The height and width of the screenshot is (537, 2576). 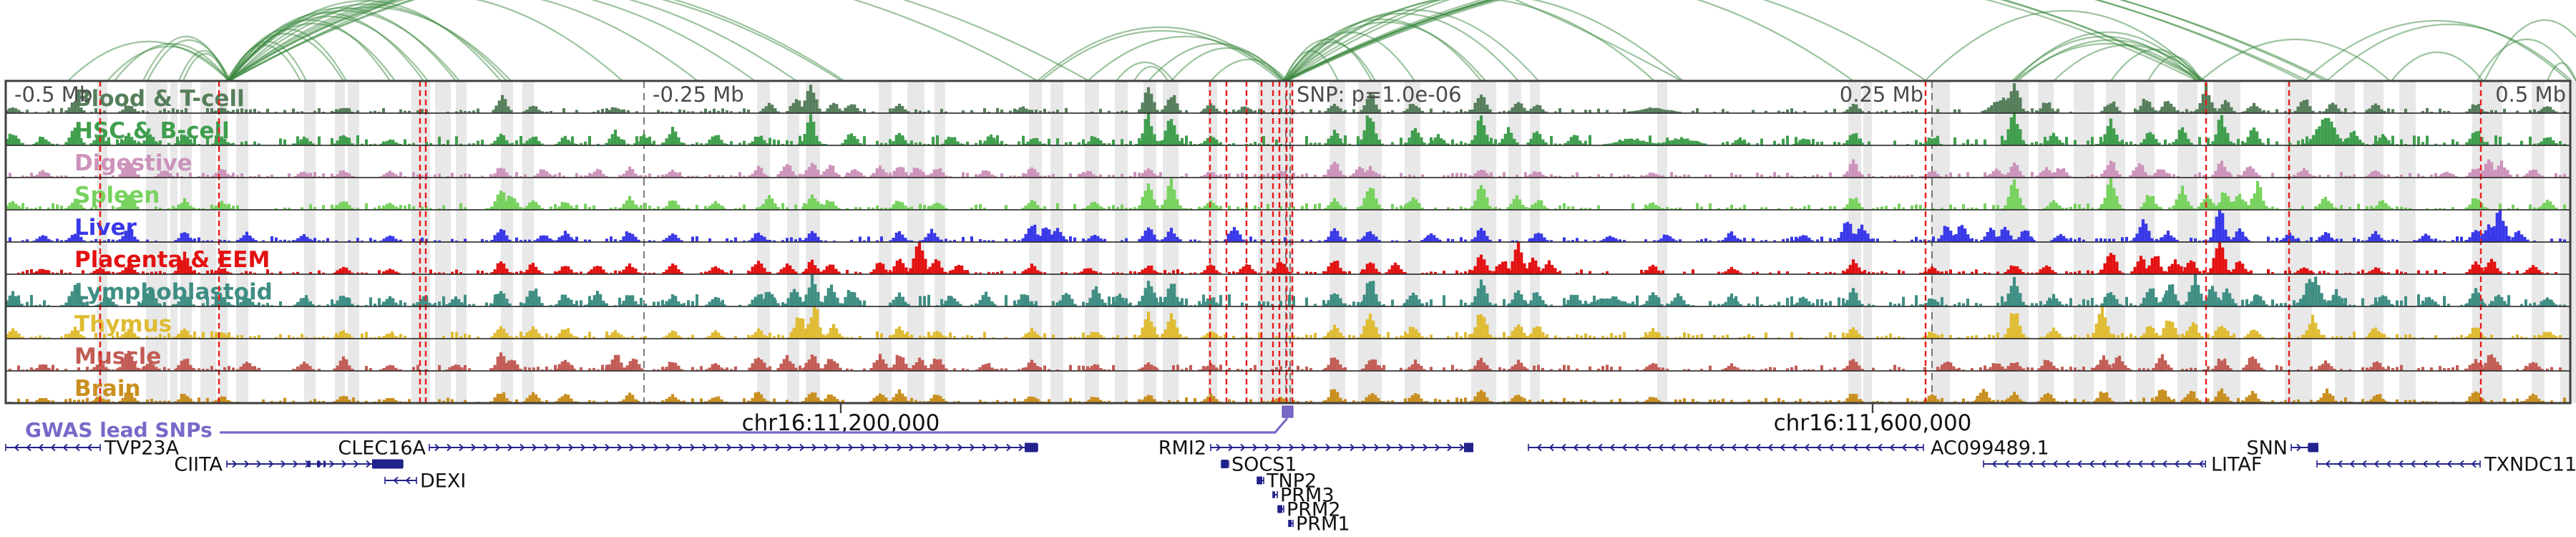 I want to click on gene-label: TVP23A, so click(x=142, y=448).